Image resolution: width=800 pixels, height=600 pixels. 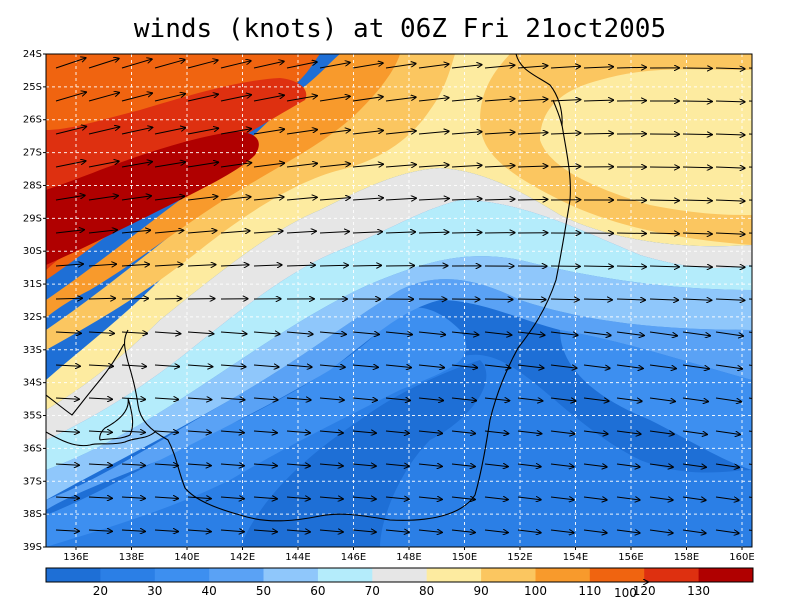 I want to click on lat-label: 27S, so click(x=32, y=153).